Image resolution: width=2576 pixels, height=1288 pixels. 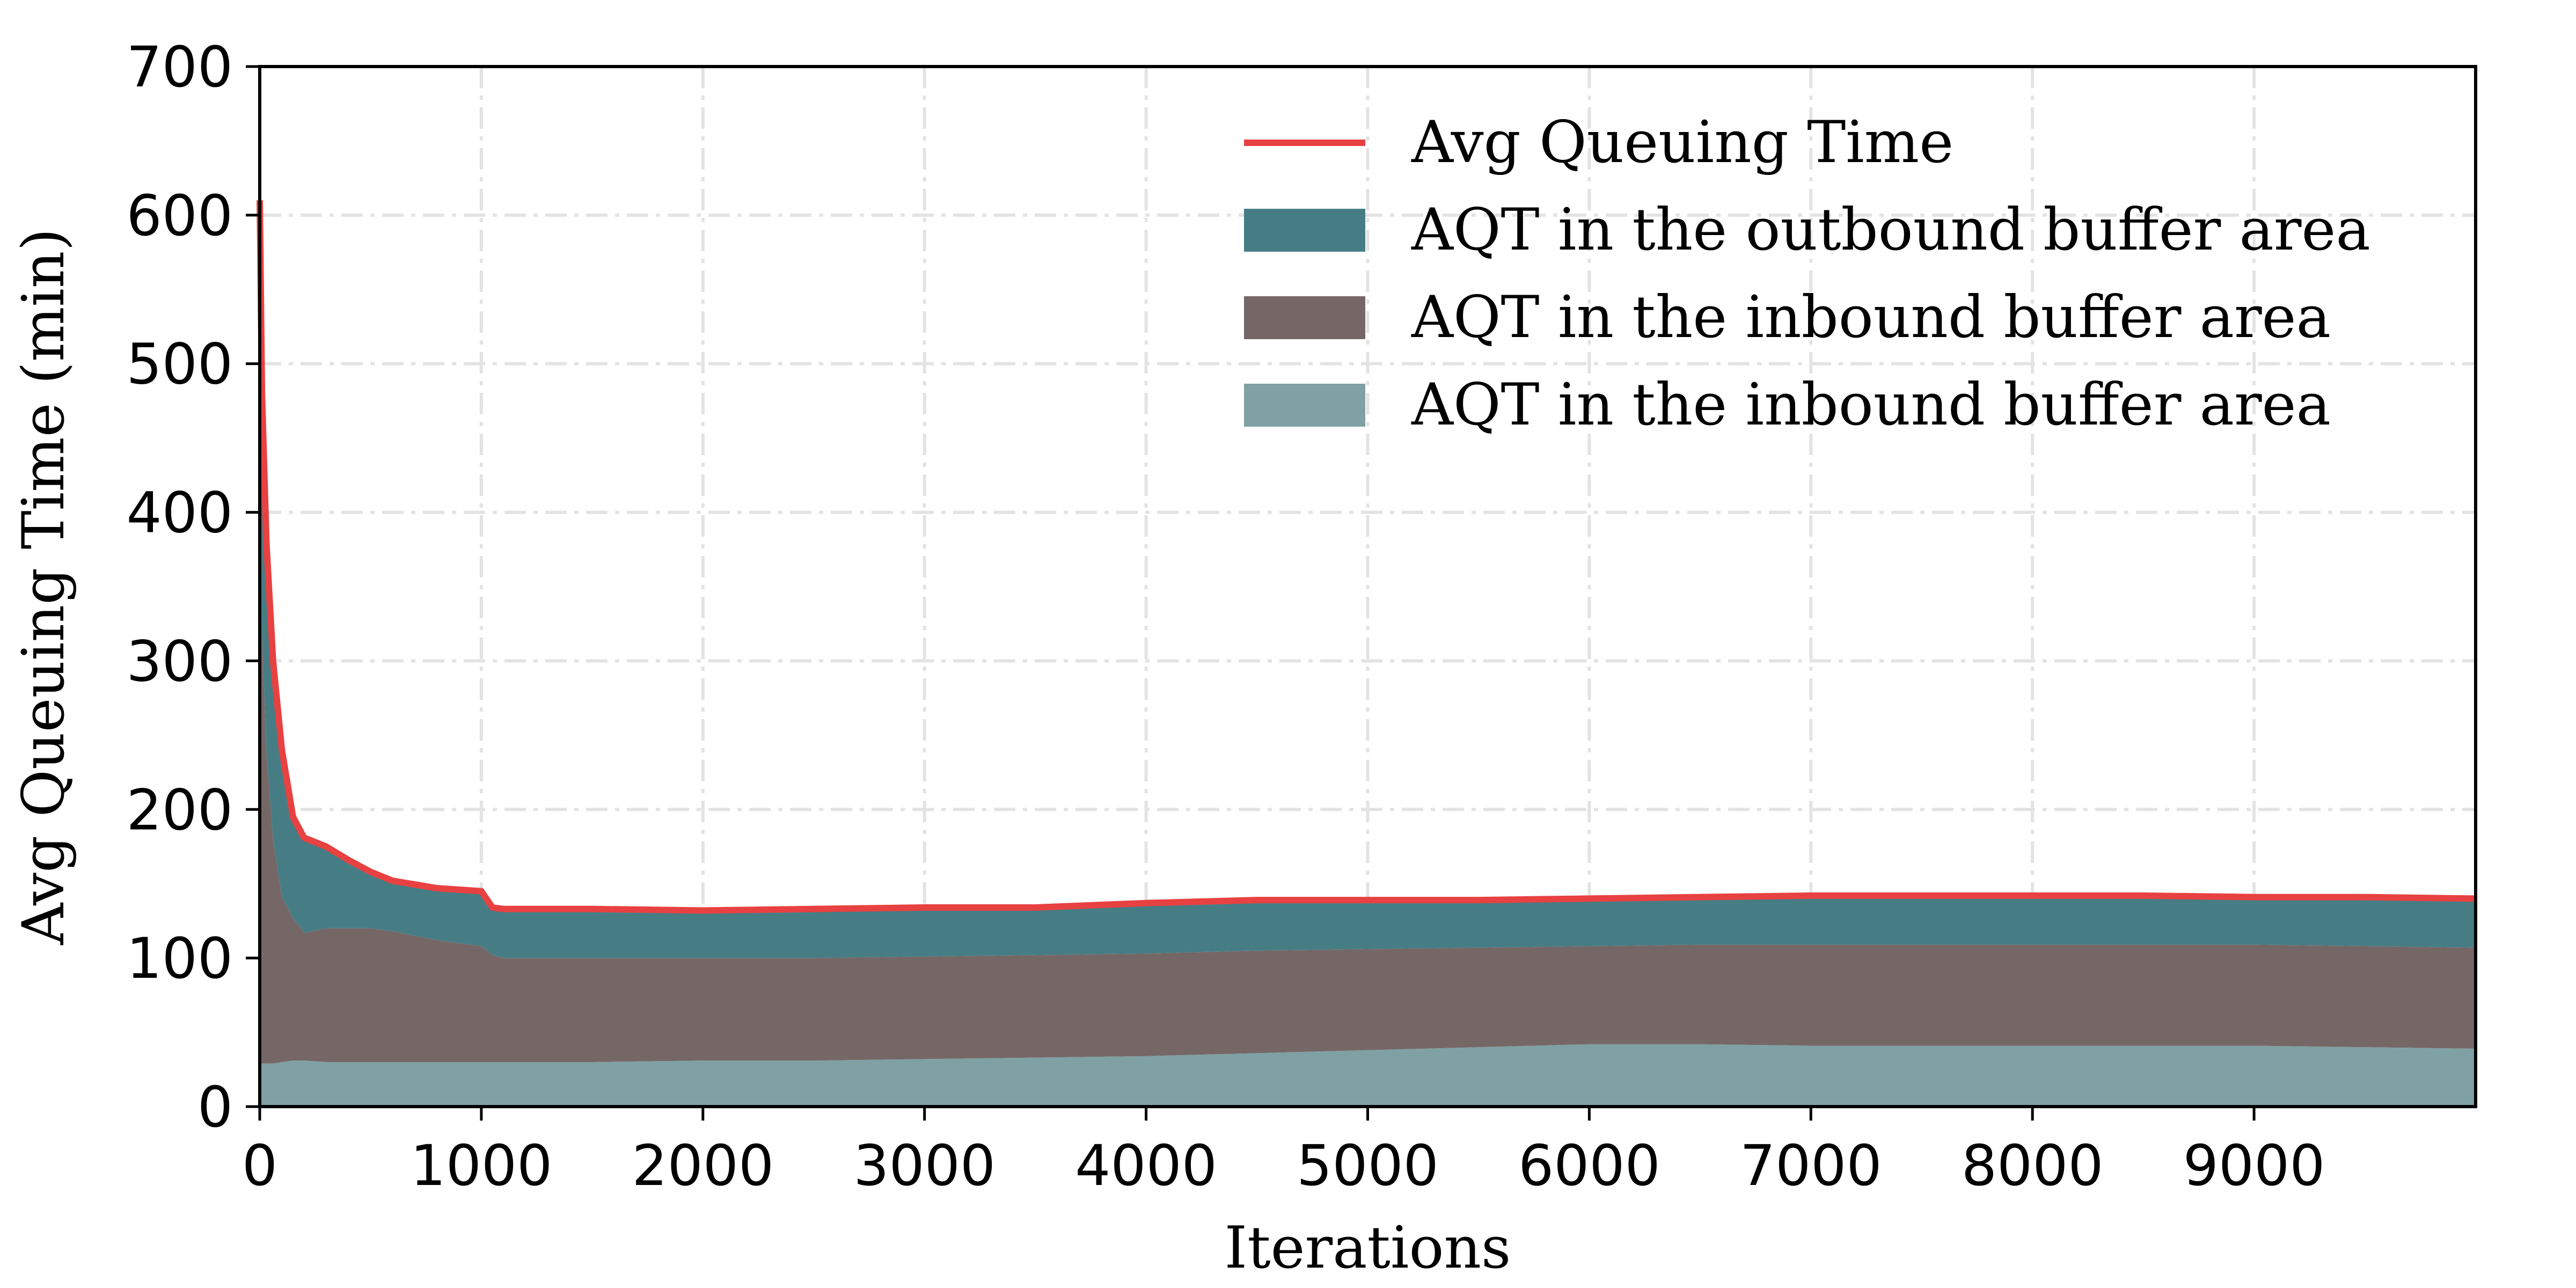 I want to click on y-tick-label: 700, so click(x=179, y=67).